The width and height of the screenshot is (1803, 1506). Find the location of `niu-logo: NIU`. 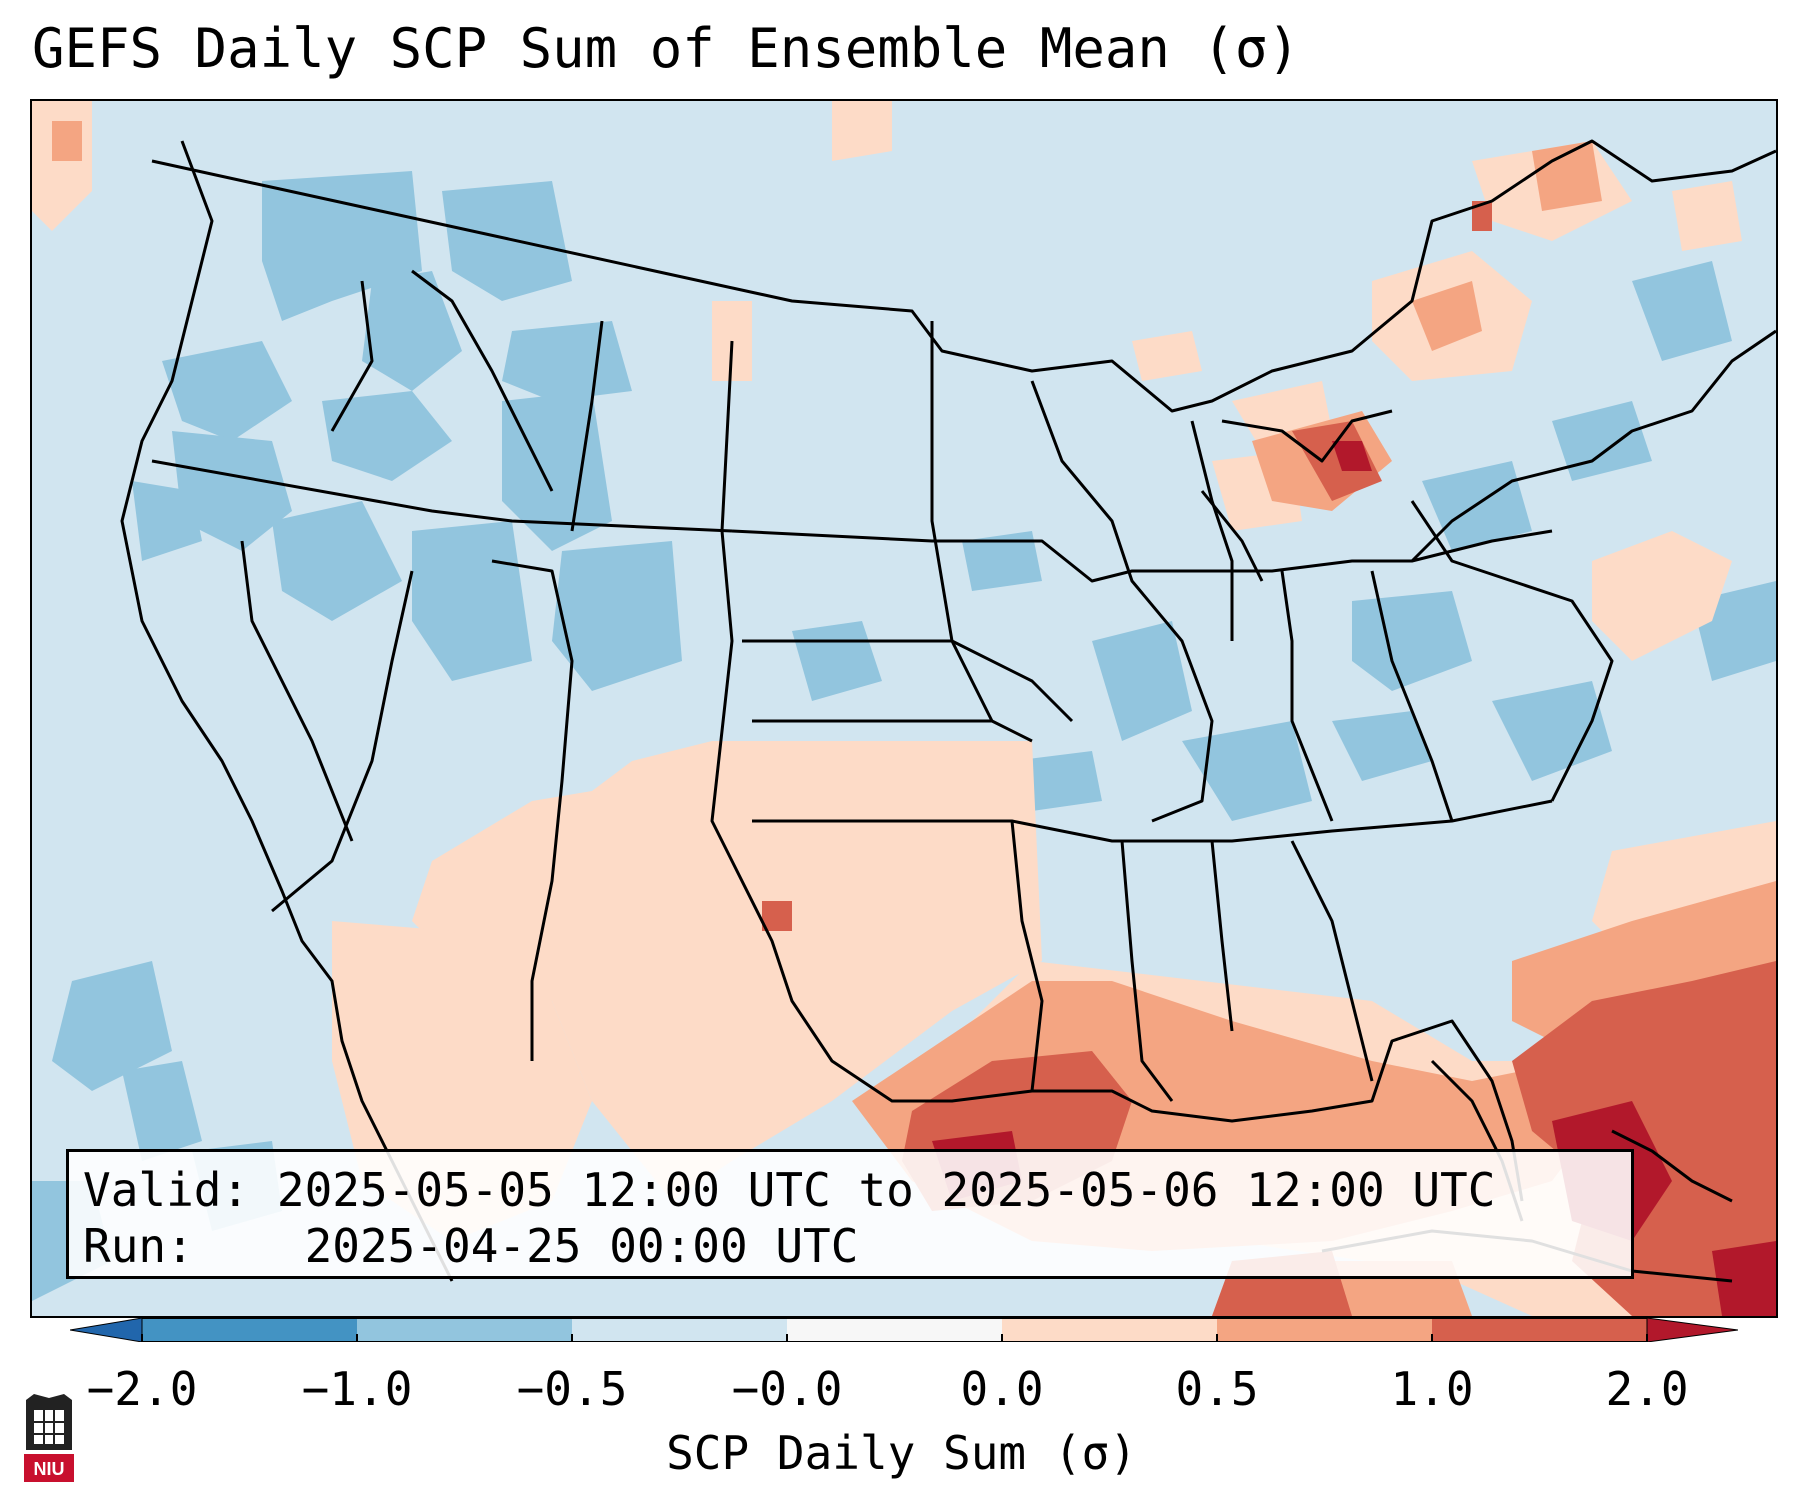

niu-logo: NIU is located at coordinates (49, 1438).